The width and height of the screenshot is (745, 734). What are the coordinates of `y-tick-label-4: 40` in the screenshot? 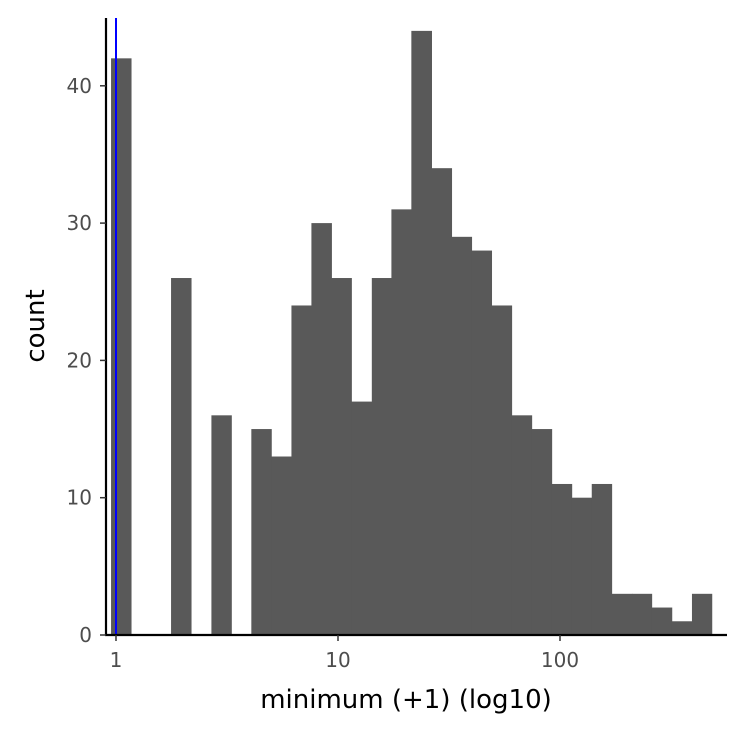 It's located at (79, 86).